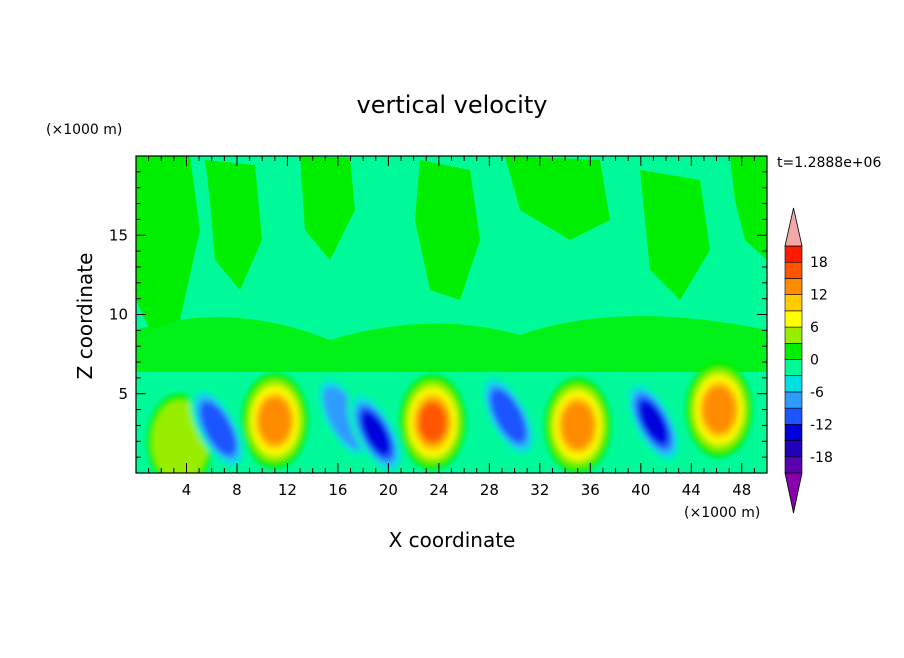 This screenshot has height=658, width=904. Describe the element at coordinates (123, 394) in the screenshot. I see `y-tick-label: 5` at that location.